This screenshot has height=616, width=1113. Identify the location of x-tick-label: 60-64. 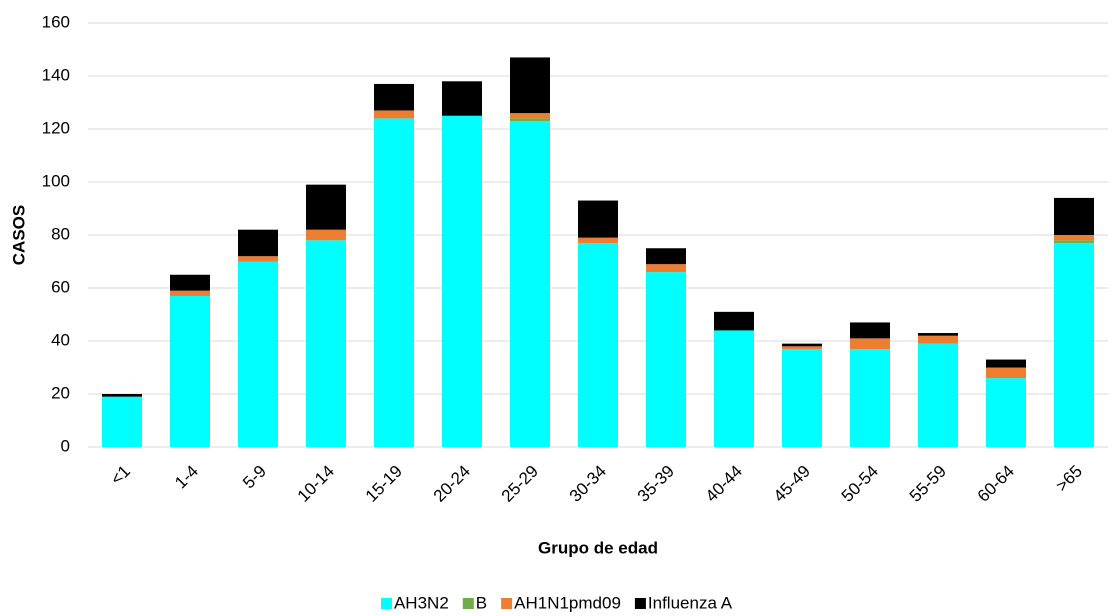
(996, 484).